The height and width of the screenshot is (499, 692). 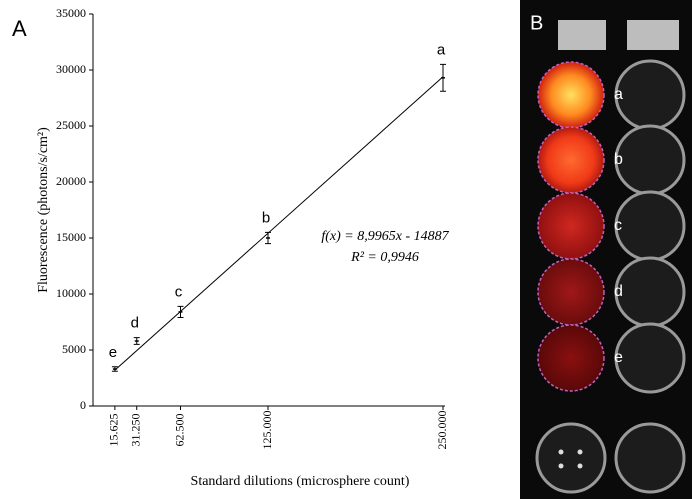 What do you see at coordinates (618, 291) in the screenshot?
I see `well-label: d` at bounding box center [618, 291].